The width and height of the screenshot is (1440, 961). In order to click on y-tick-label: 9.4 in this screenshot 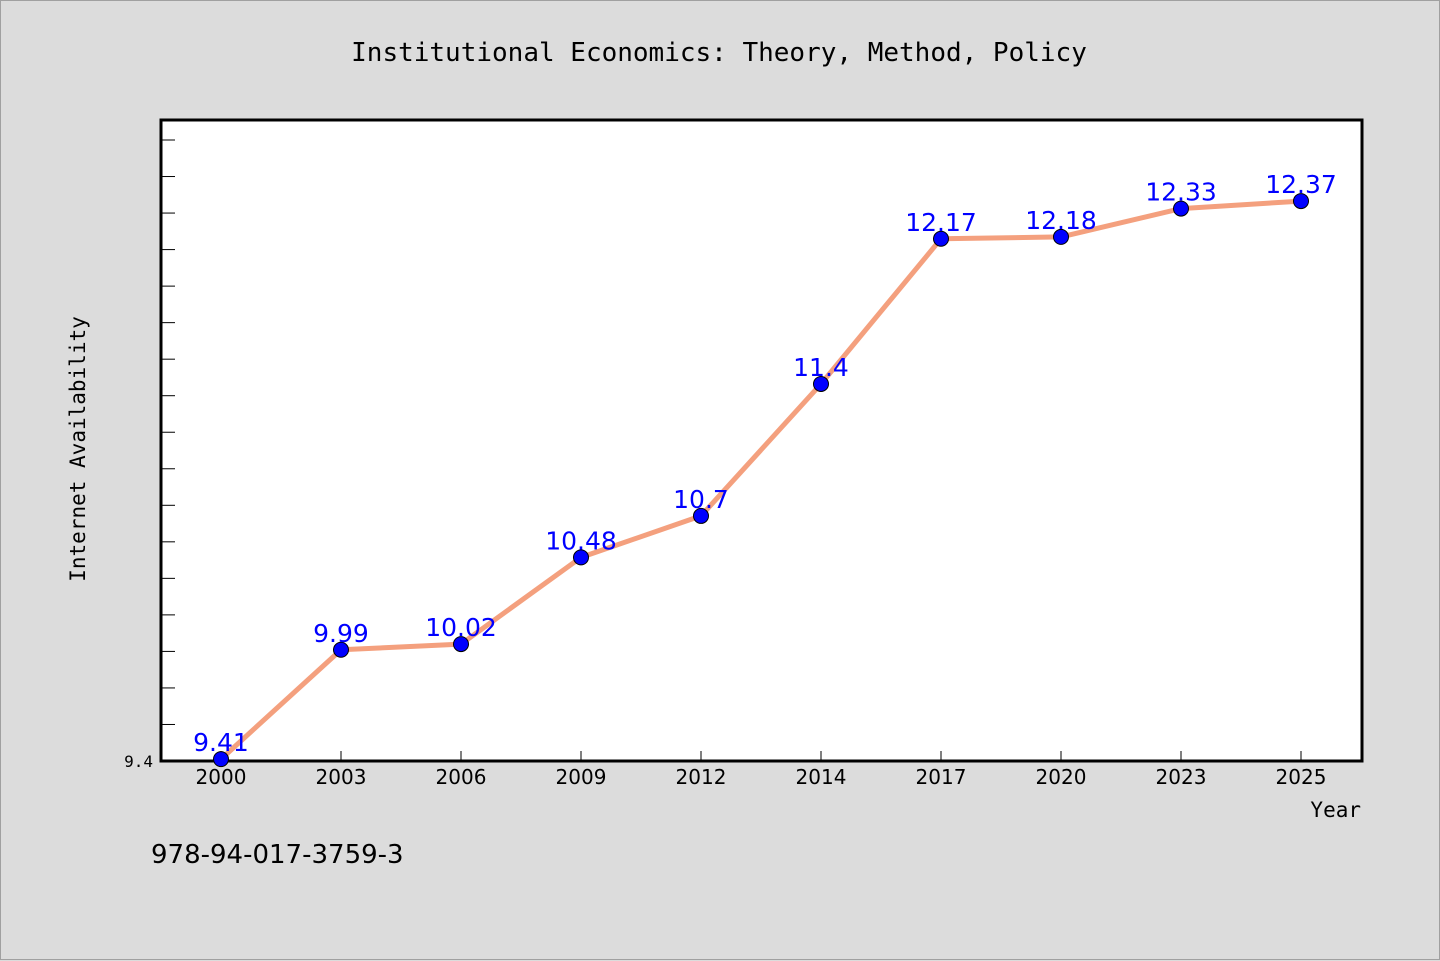, I will do `click(138, 761)`.